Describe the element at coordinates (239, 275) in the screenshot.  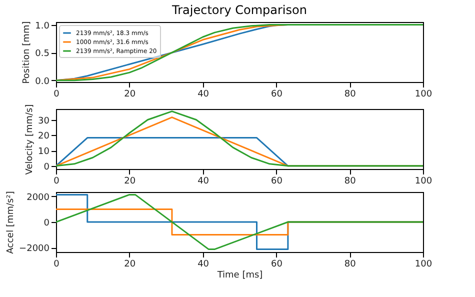
I see `x-axis-title: Time [ms]` at that location.